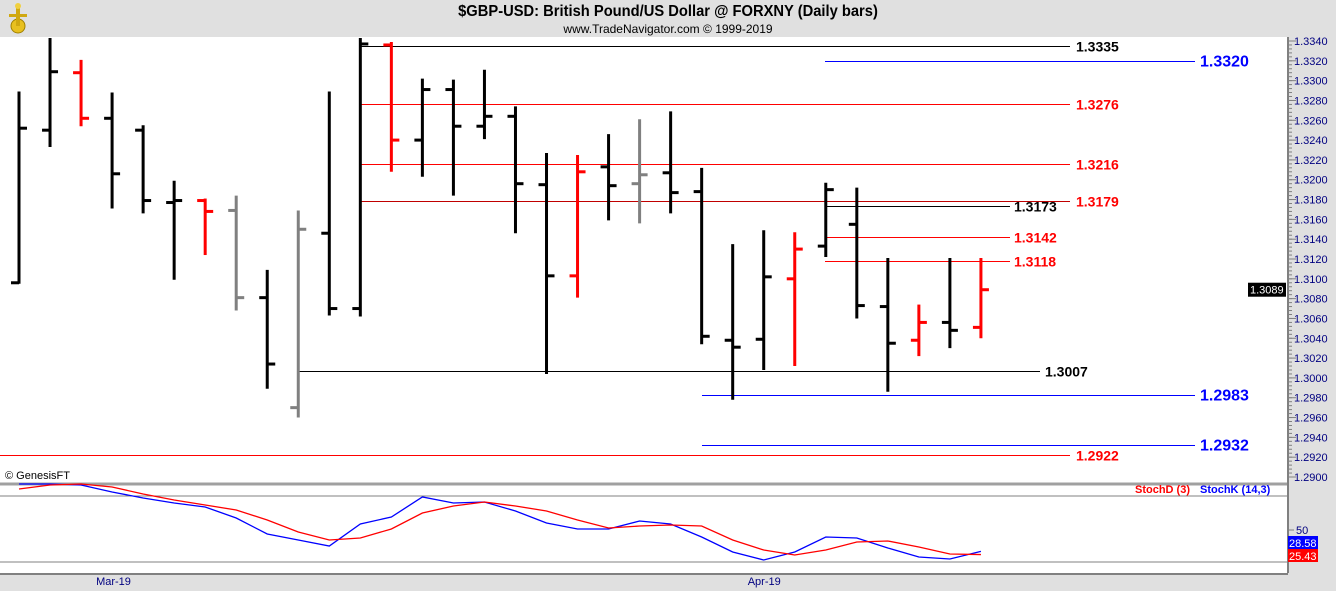  I want to click on stochk-value-box, so click(1303, 542).